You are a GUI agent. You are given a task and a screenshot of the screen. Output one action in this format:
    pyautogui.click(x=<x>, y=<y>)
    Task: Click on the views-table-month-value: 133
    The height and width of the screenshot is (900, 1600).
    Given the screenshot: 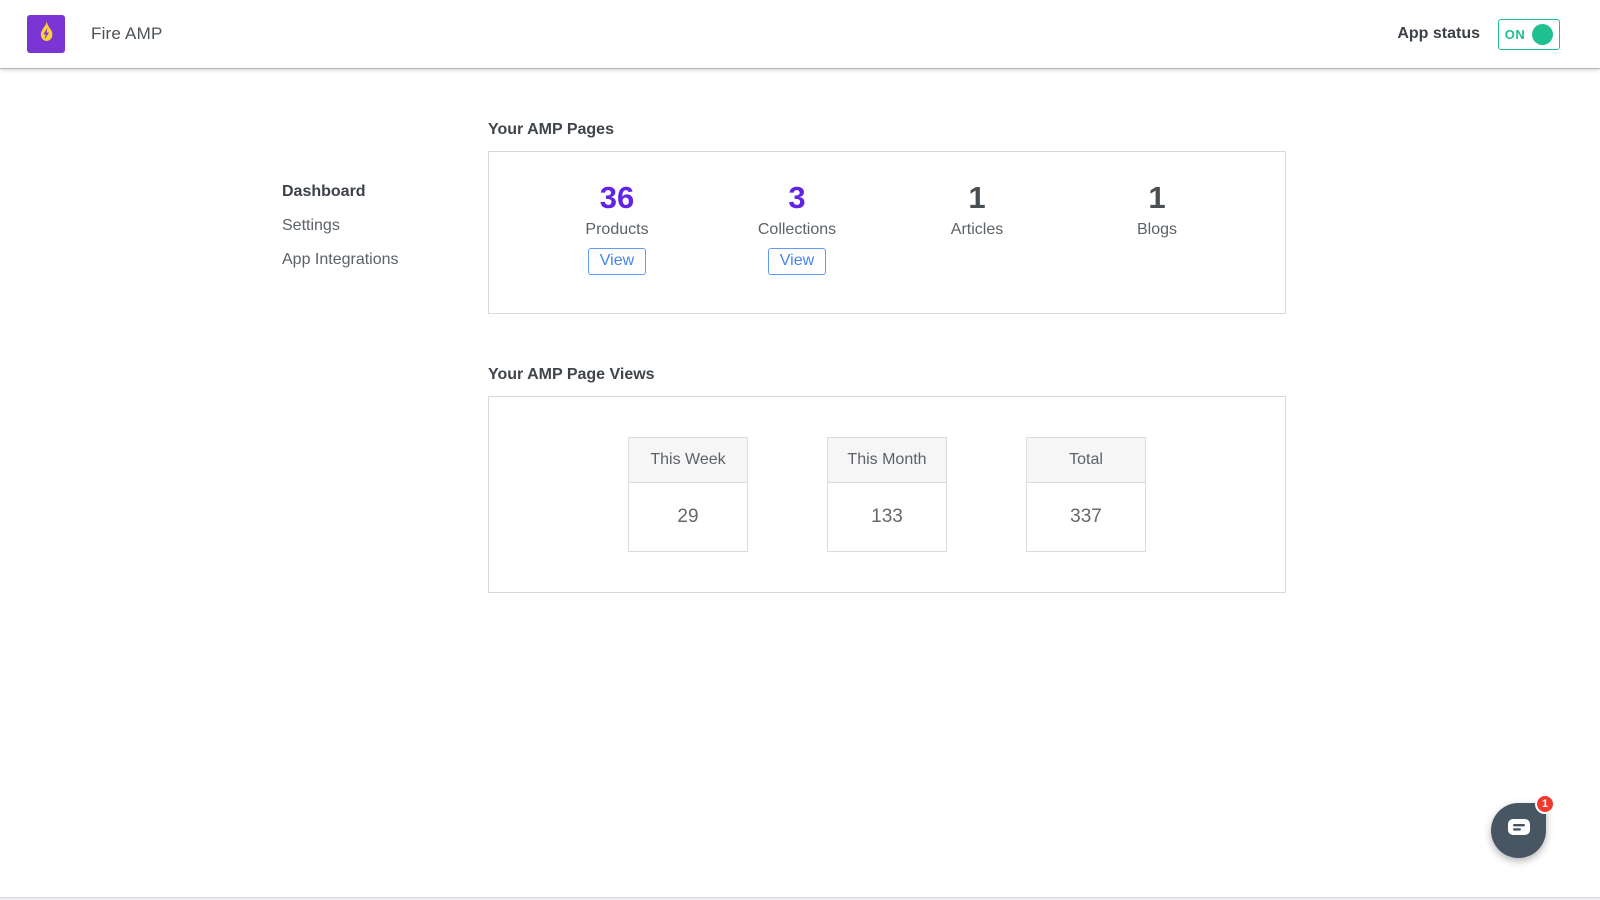 What is the action you would take?
    pyautogui.click(x=887, y=516)
    